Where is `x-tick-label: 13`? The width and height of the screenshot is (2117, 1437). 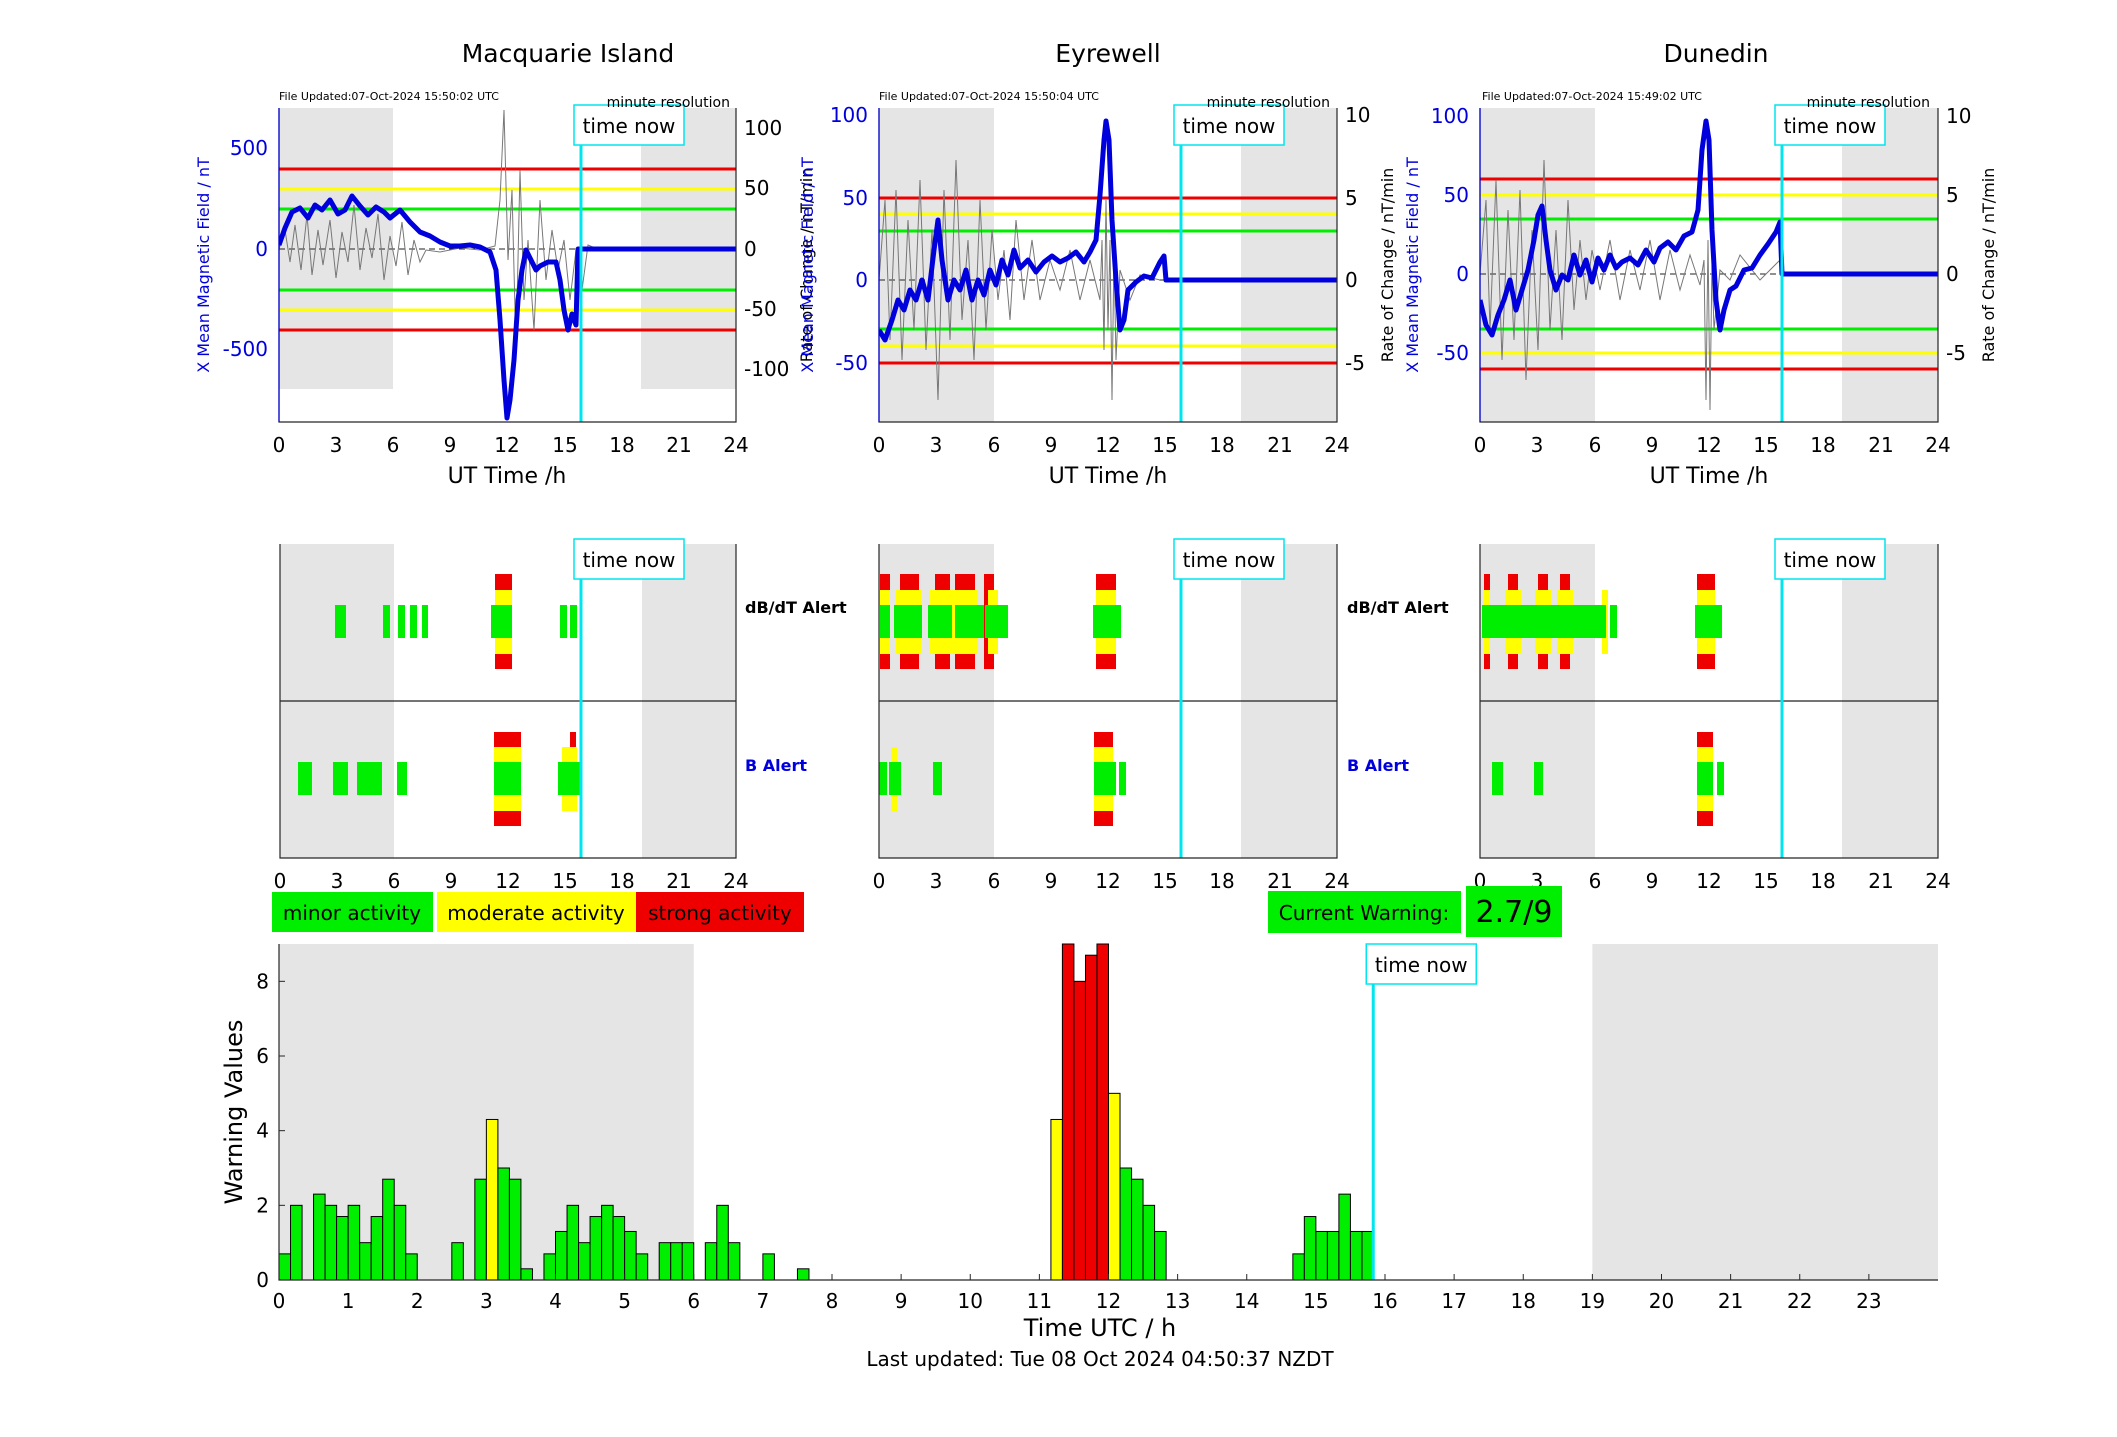 x-tick-label: 13 is located at coordinates (1177, 1301).